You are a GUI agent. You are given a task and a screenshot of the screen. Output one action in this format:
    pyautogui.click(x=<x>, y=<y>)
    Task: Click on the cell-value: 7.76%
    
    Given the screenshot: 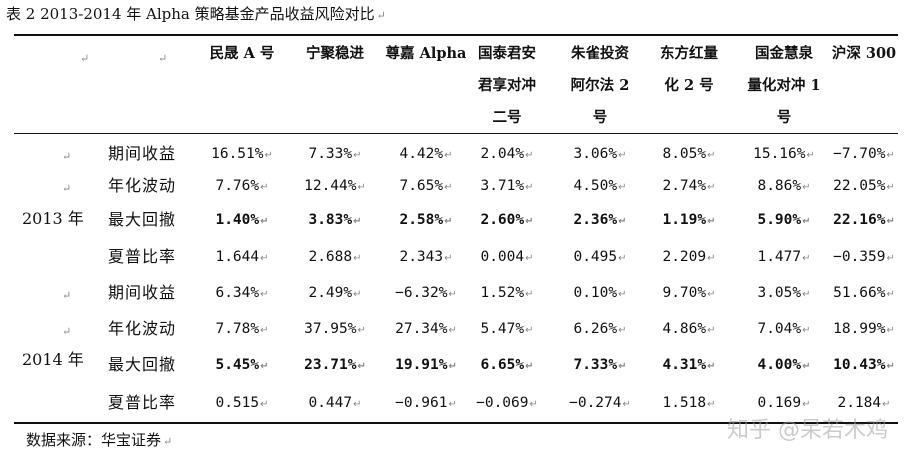 What is the action you would take?
    pyautogui.click(x=237, y=186)
    